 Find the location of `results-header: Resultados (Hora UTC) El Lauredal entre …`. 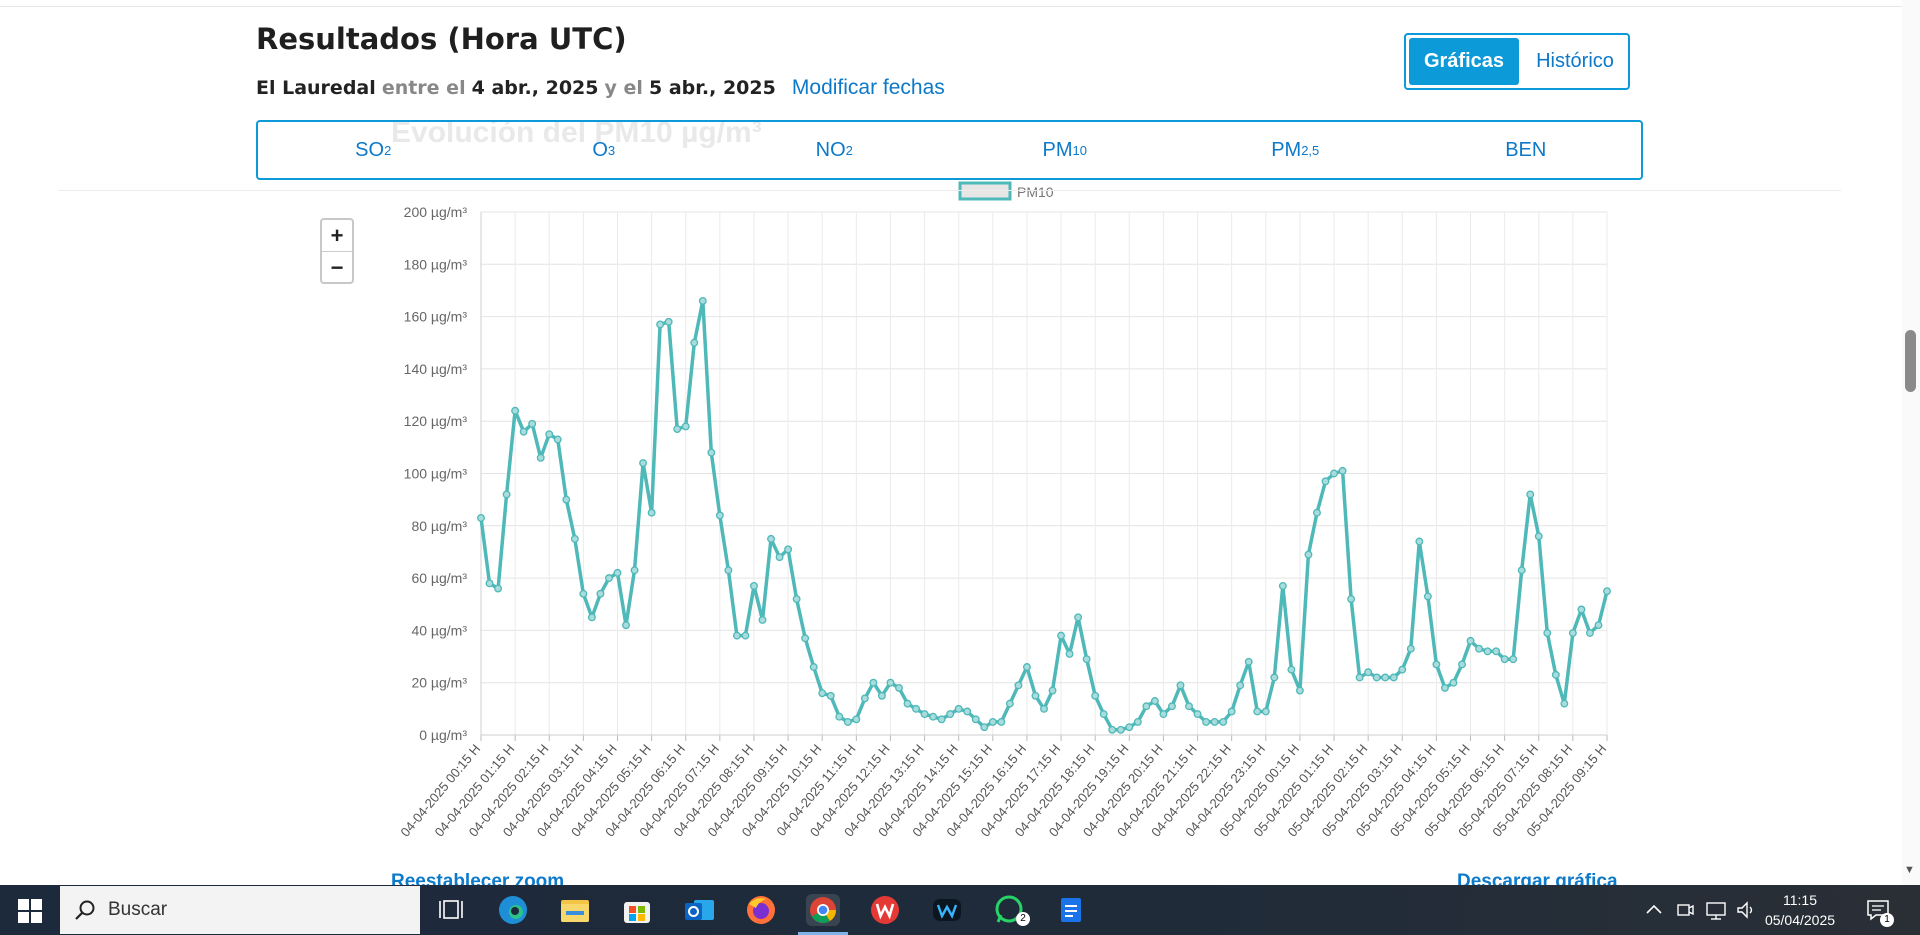

results-header: Resultados (Hora UTC) El Lauredal entre … is located at coordinates (600, 60).